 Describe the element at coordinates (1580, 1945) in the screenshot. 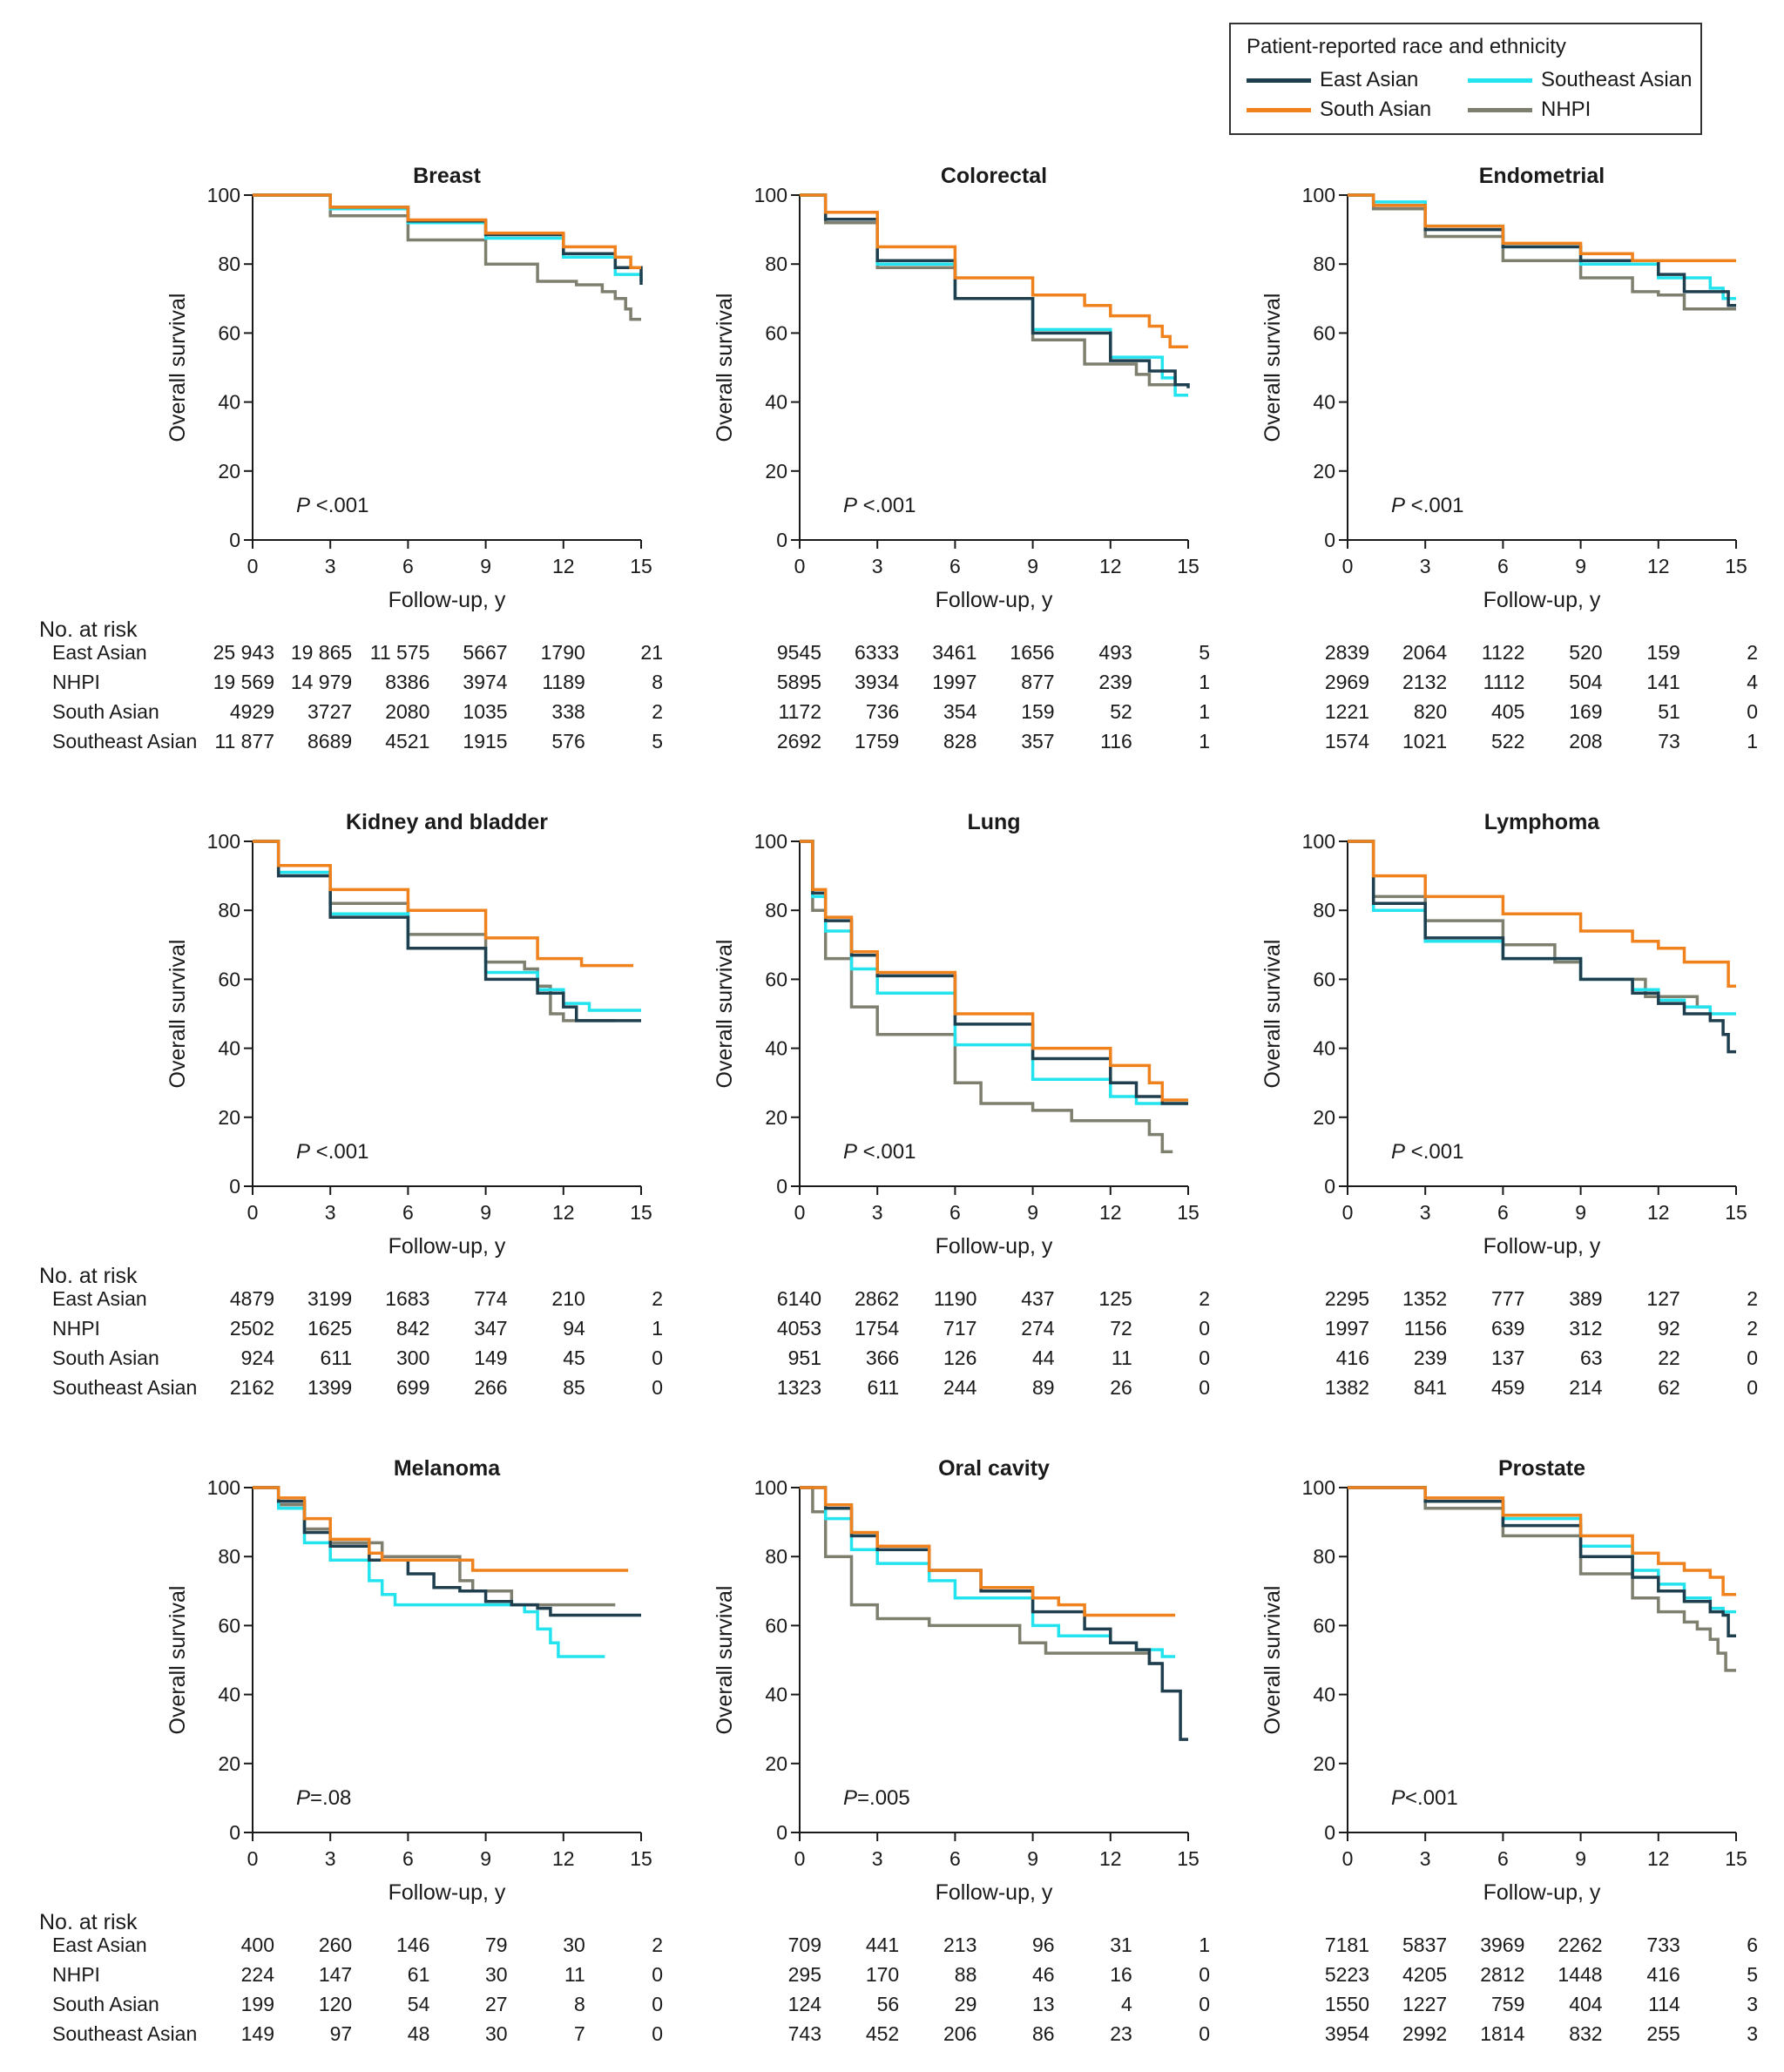

I see `risk-value: 2262` at that location.